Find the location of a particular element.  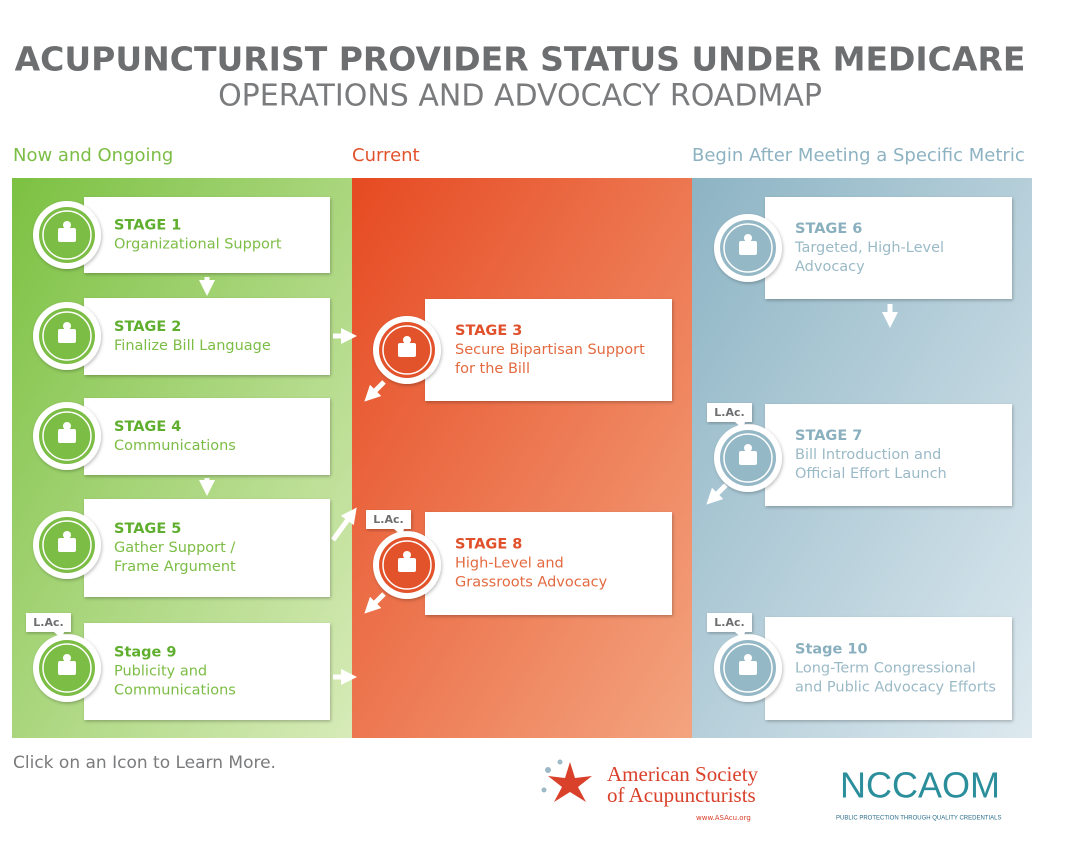

stage: STAGE 1 Organizational Support is located at coordinates (181, 235).